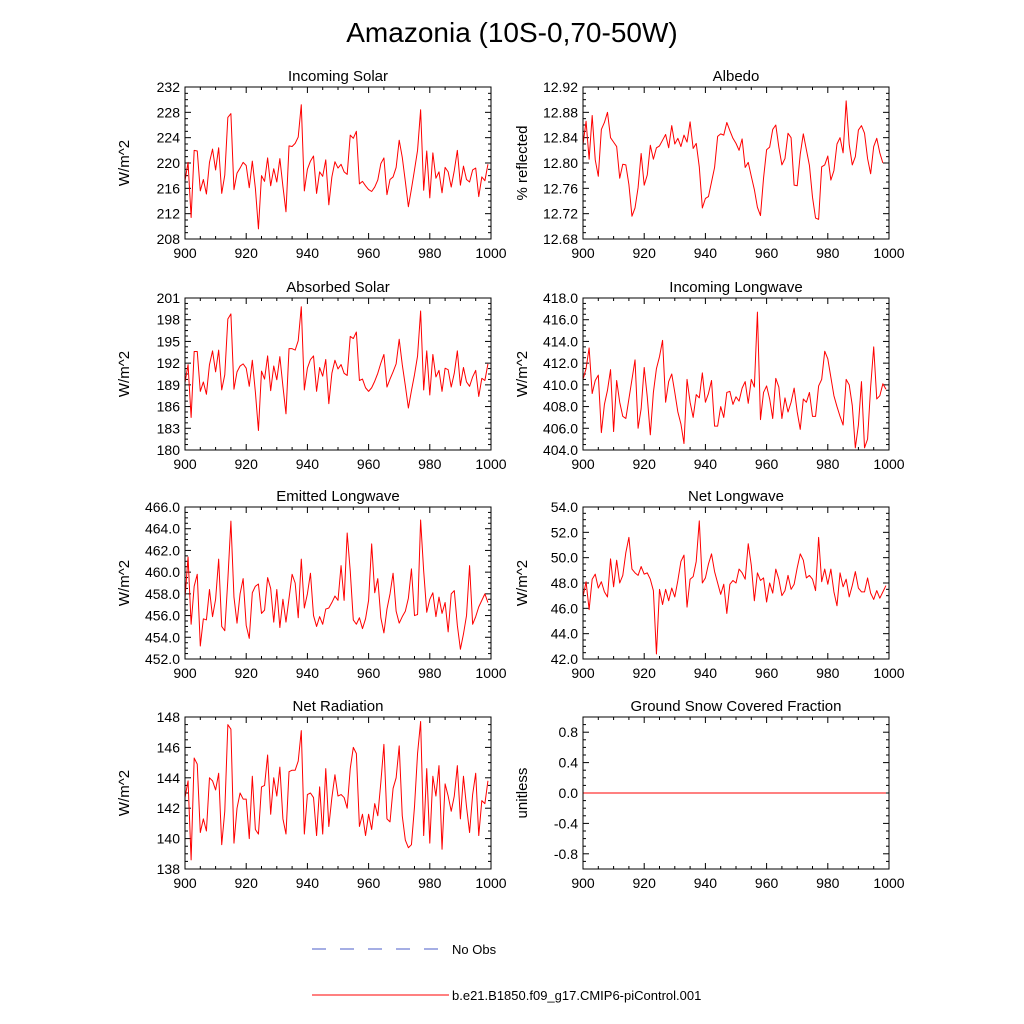 The width and height of the screenshot is (1024, 1024). I want to click on y-tick-label: 220, so click(169, 163).